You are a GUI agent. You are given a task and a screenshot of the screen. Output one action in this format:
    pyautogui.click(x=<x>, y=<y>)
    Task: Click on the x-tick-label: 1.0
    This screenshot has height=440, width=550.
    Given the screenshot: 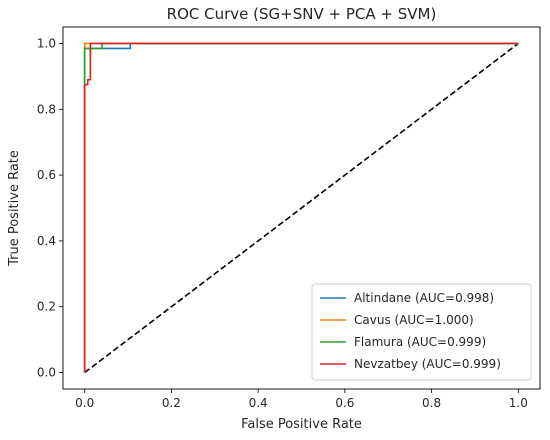 What is the action you would take?
    pyautogui.click(x=518, y=403)
    